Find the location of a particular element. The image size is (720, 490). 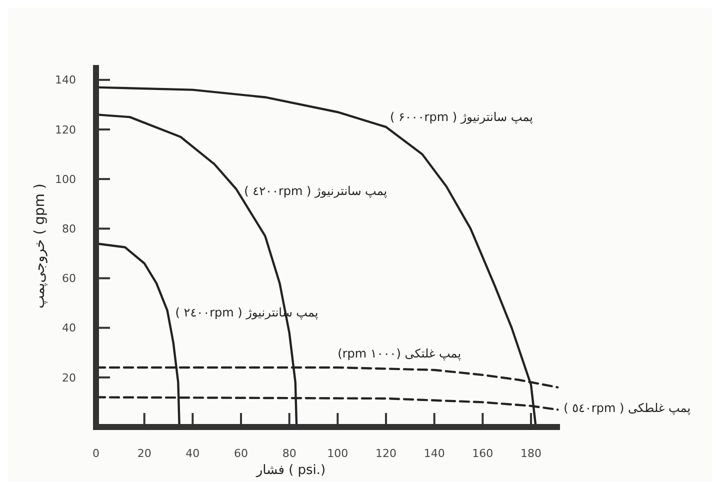

x-tick-label: 140 is located at coordinates (434, 453).